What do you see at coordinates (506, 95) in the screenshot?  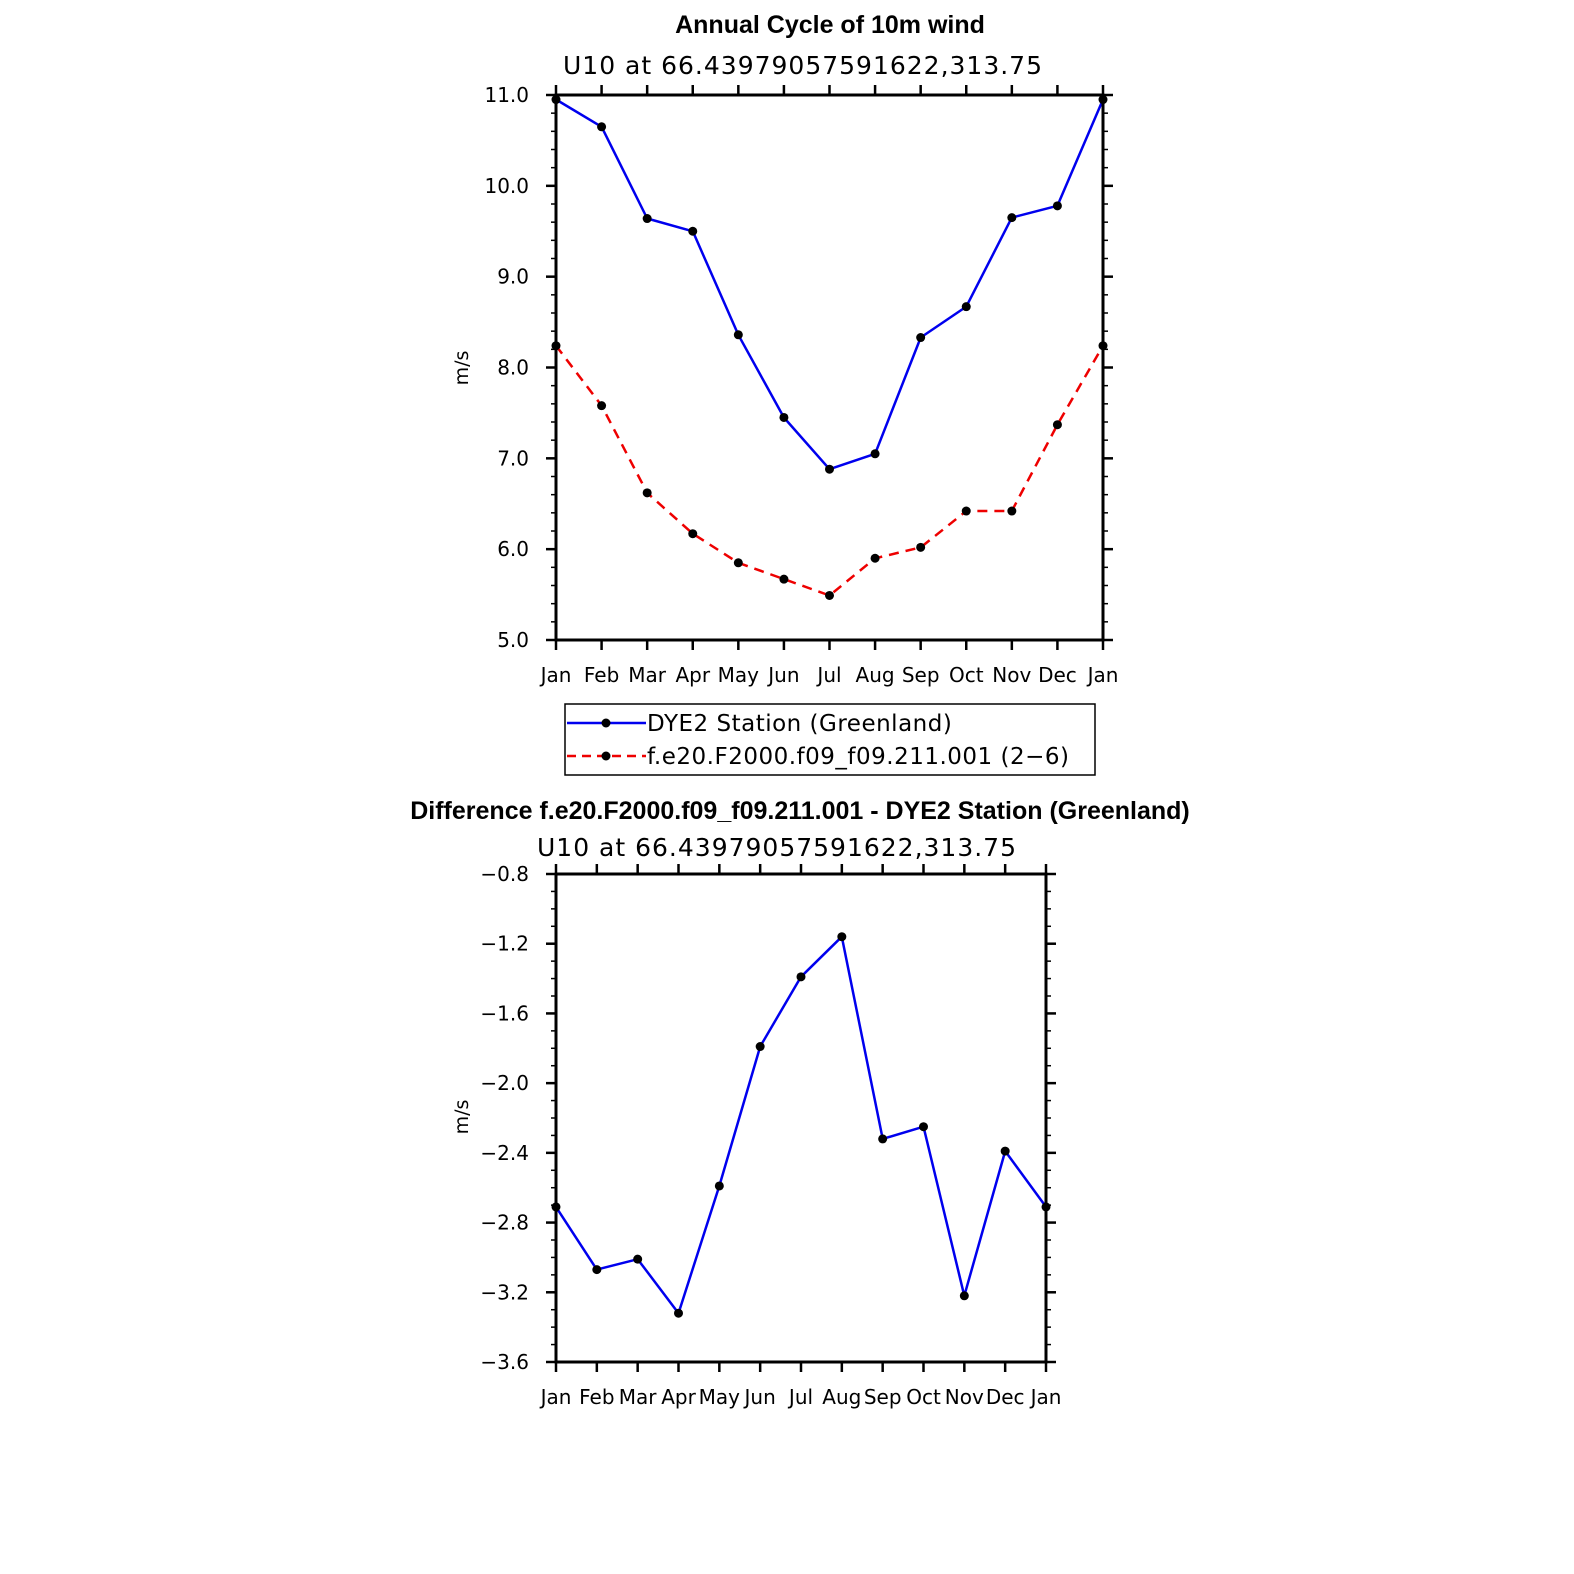 I see `y-tick-label: 11.0` at bounding box center [506, 95].